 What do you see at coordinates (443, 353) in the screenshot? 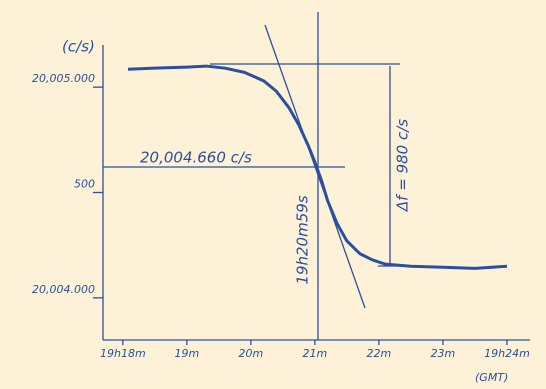
I see `x-tick-label: 23m` at bounding box center [443, 353].